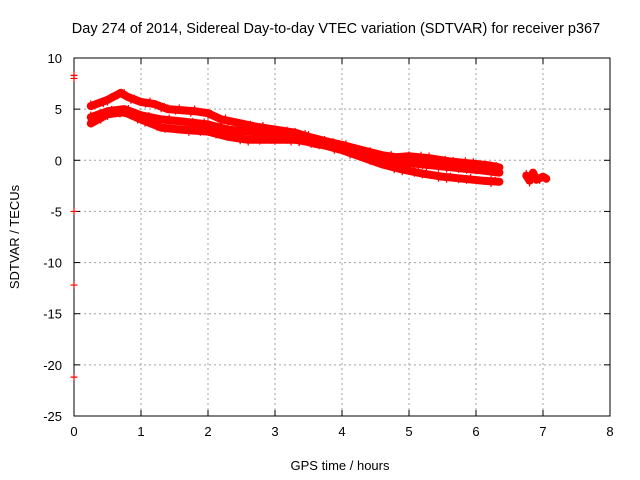 The image size is (640, 480). What do you see at coordinates (14, 236) in the screenshot?
I see `y-axis-label: SDTVAR / TECUs` at bounding box center [14, 236].